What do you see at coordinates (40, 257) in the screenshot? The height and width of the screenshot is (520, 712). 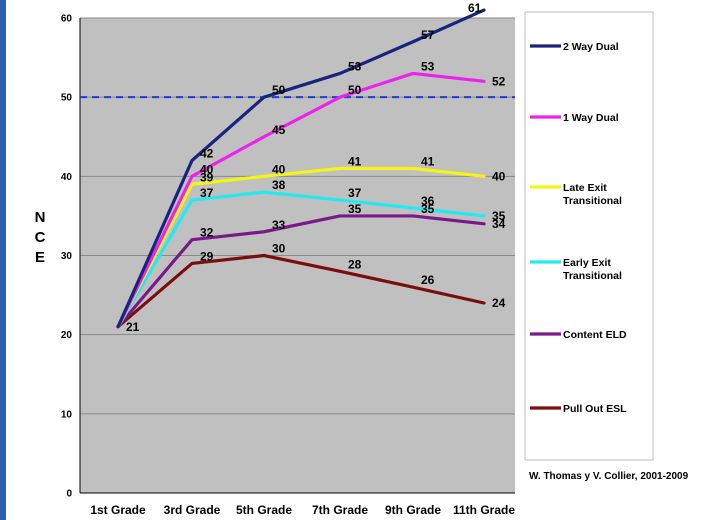 I see `y-axis-label: E` at bounding box center [40, 257].